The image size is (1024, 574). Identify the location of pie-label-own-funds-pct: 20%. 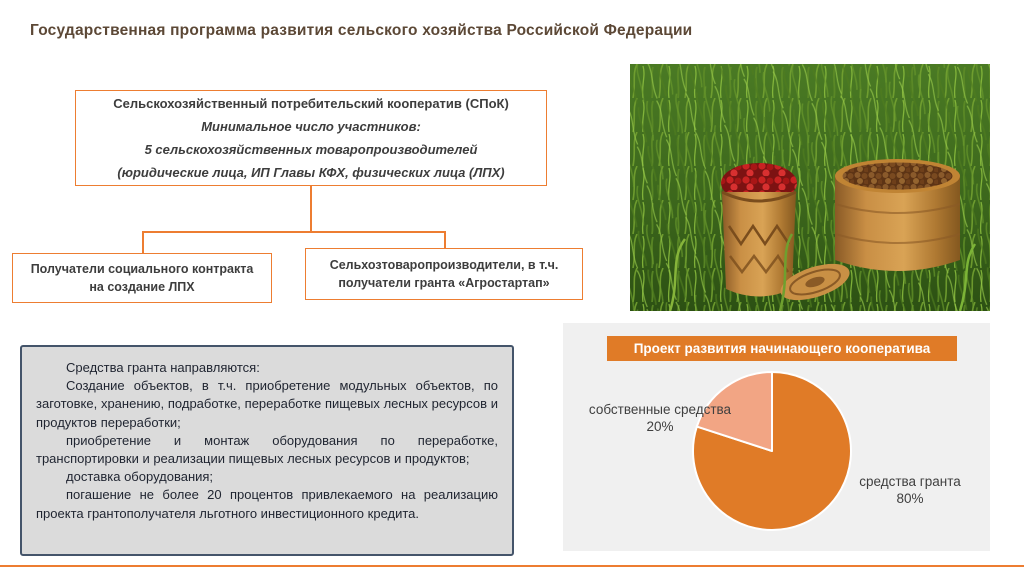
(660, 426).